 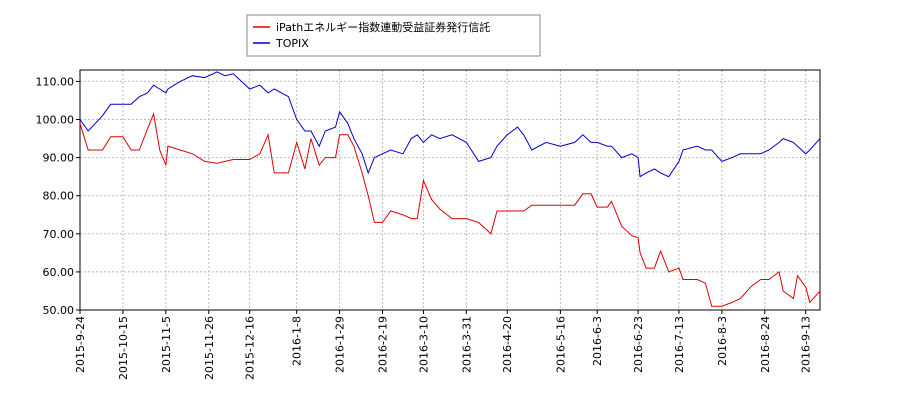 I want to click on y-tick-label: 110.00, so click(x=55, y=81).